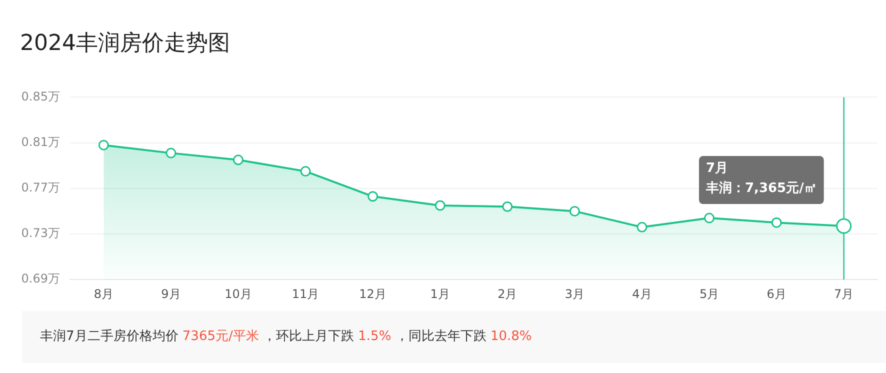 This screenshot has width=886, height=373. What do you see at coordinates (776, 293) in the screenshot?
I see `x-tick-label: 6月` at bounding box center [776, 293].